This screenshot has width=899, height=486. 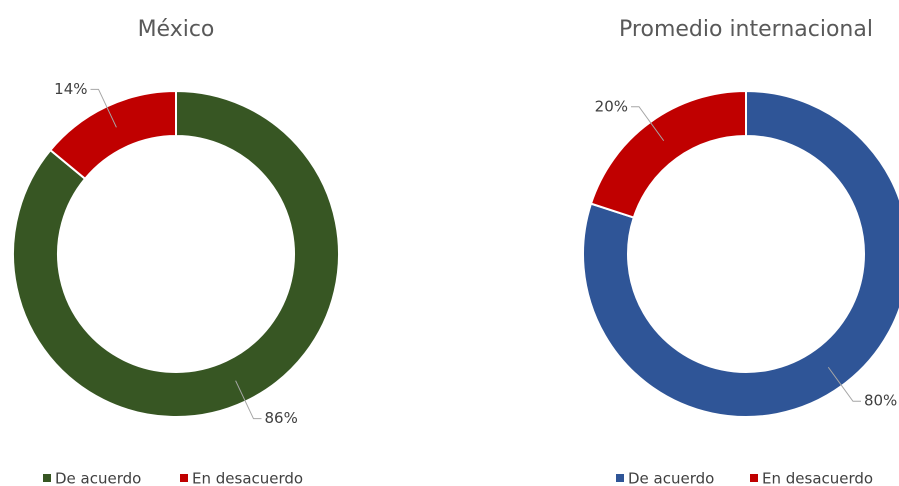 I want to click on data-label: 14%, so click(x=70, y=89).